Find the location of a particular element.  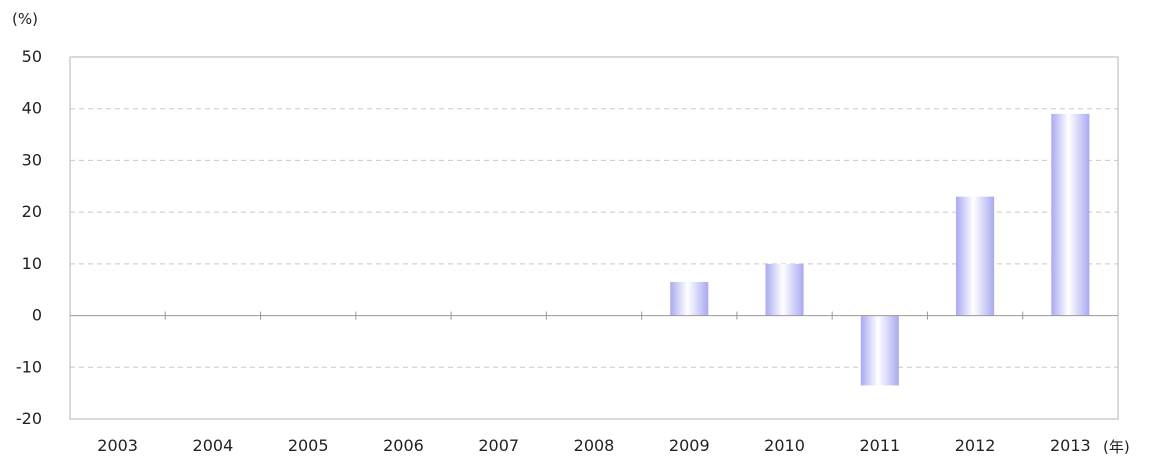

x-tick-label: 2006 is located at coordinates (403, 445).